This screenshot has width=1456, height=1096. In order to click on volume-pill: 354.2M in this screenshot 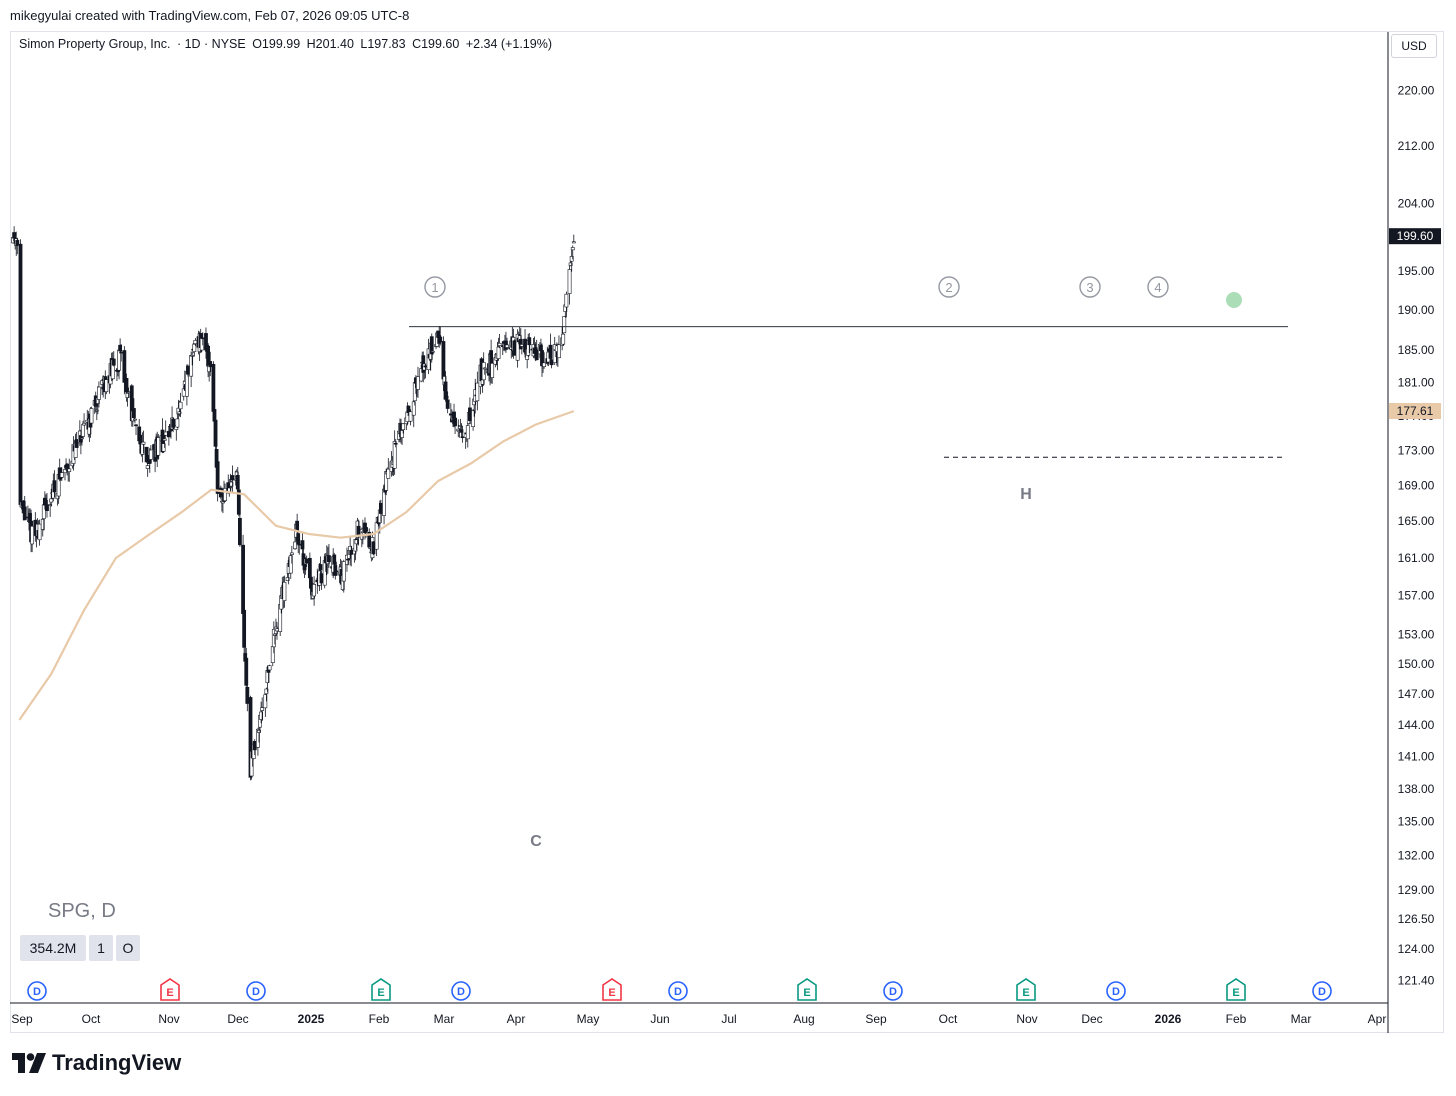, I will do `click(53, 948)`.